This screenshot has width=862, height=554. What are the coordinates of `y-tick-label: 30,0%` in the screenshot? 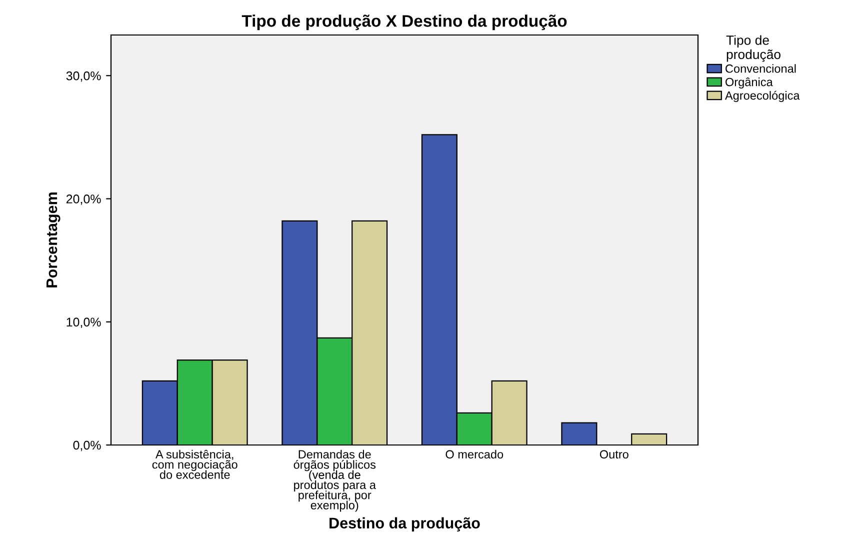 It's located at (83, 76).